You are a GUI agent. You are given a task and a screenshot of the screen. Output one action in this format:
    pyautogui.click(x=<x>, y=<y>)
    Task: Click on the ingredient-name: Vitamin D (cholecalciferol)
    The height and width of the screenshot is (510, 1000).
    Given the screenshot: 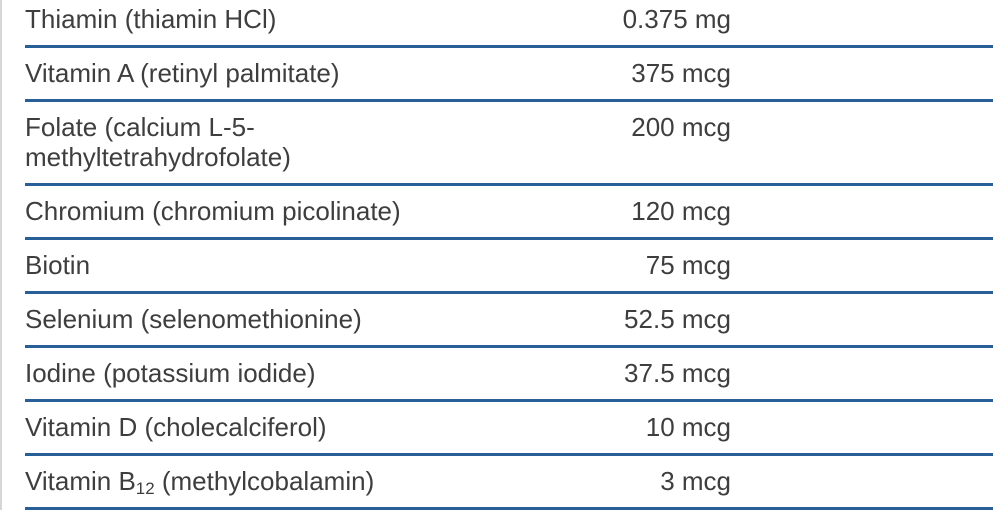 What is the action you would take?
    pyautogui.click(x=176, y=427)
    